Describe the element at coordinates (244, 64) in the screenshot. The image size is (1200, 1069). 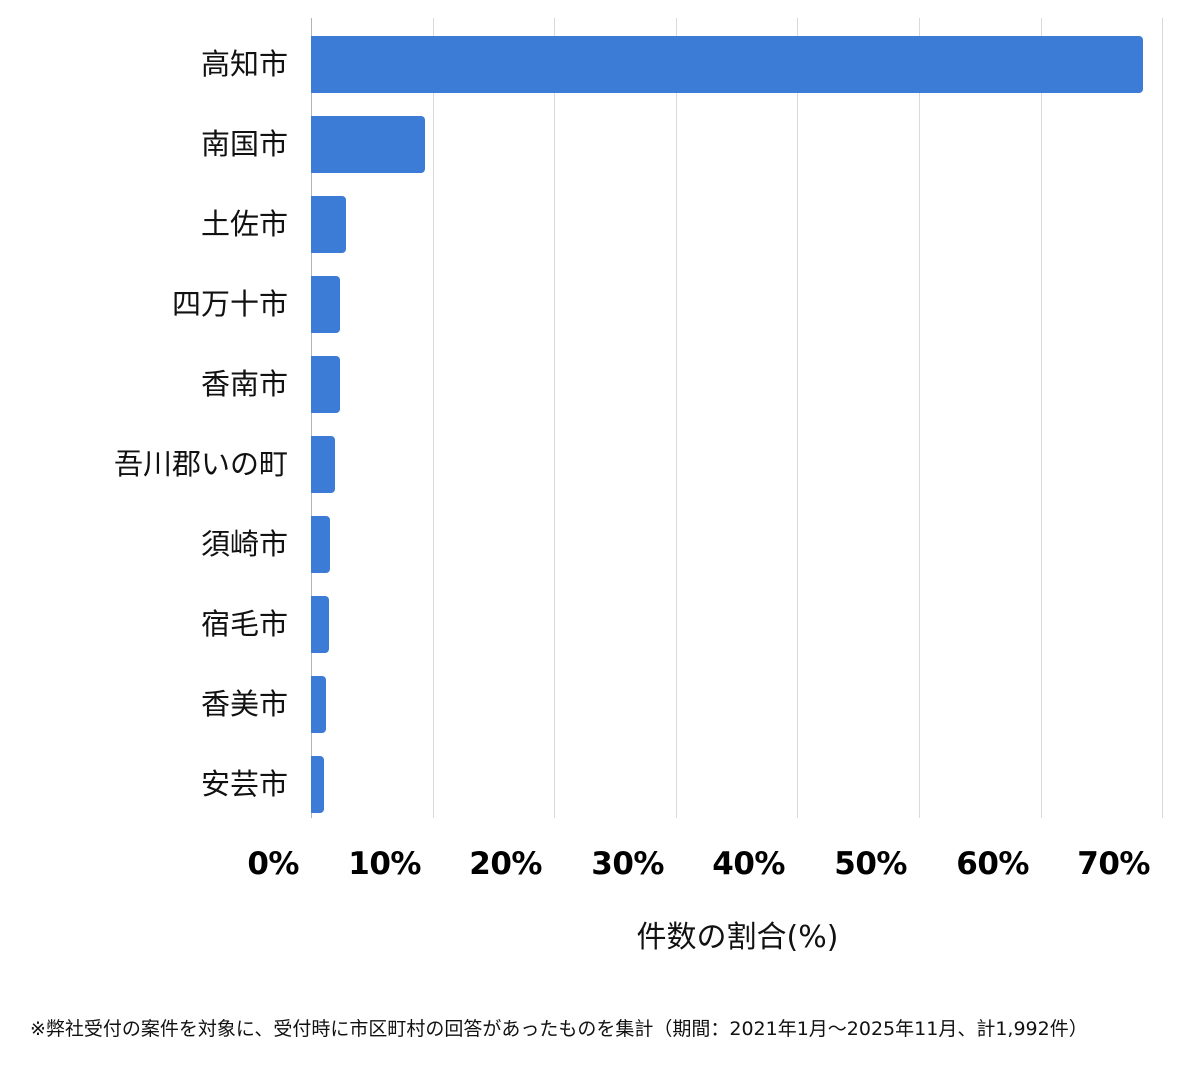
I see `category-label: 高知市` at that location.